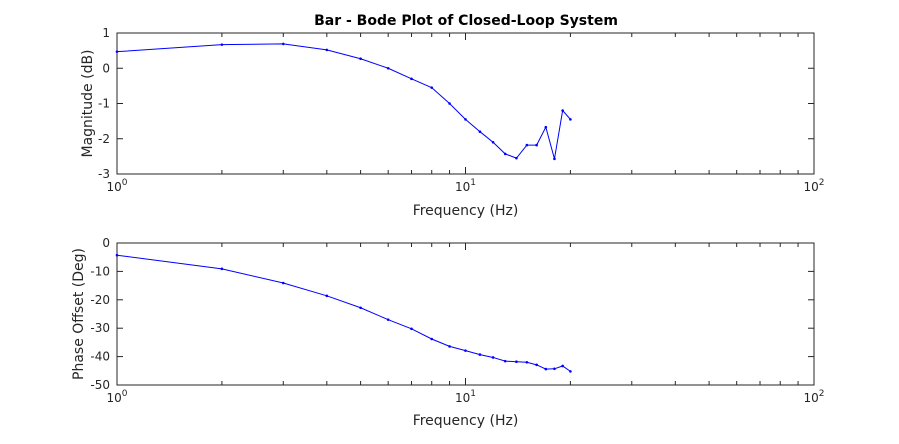 This screenshot has height=444, width=899. I want to click on magnitude-xtick-label: 10⁰, so click(116, 186).